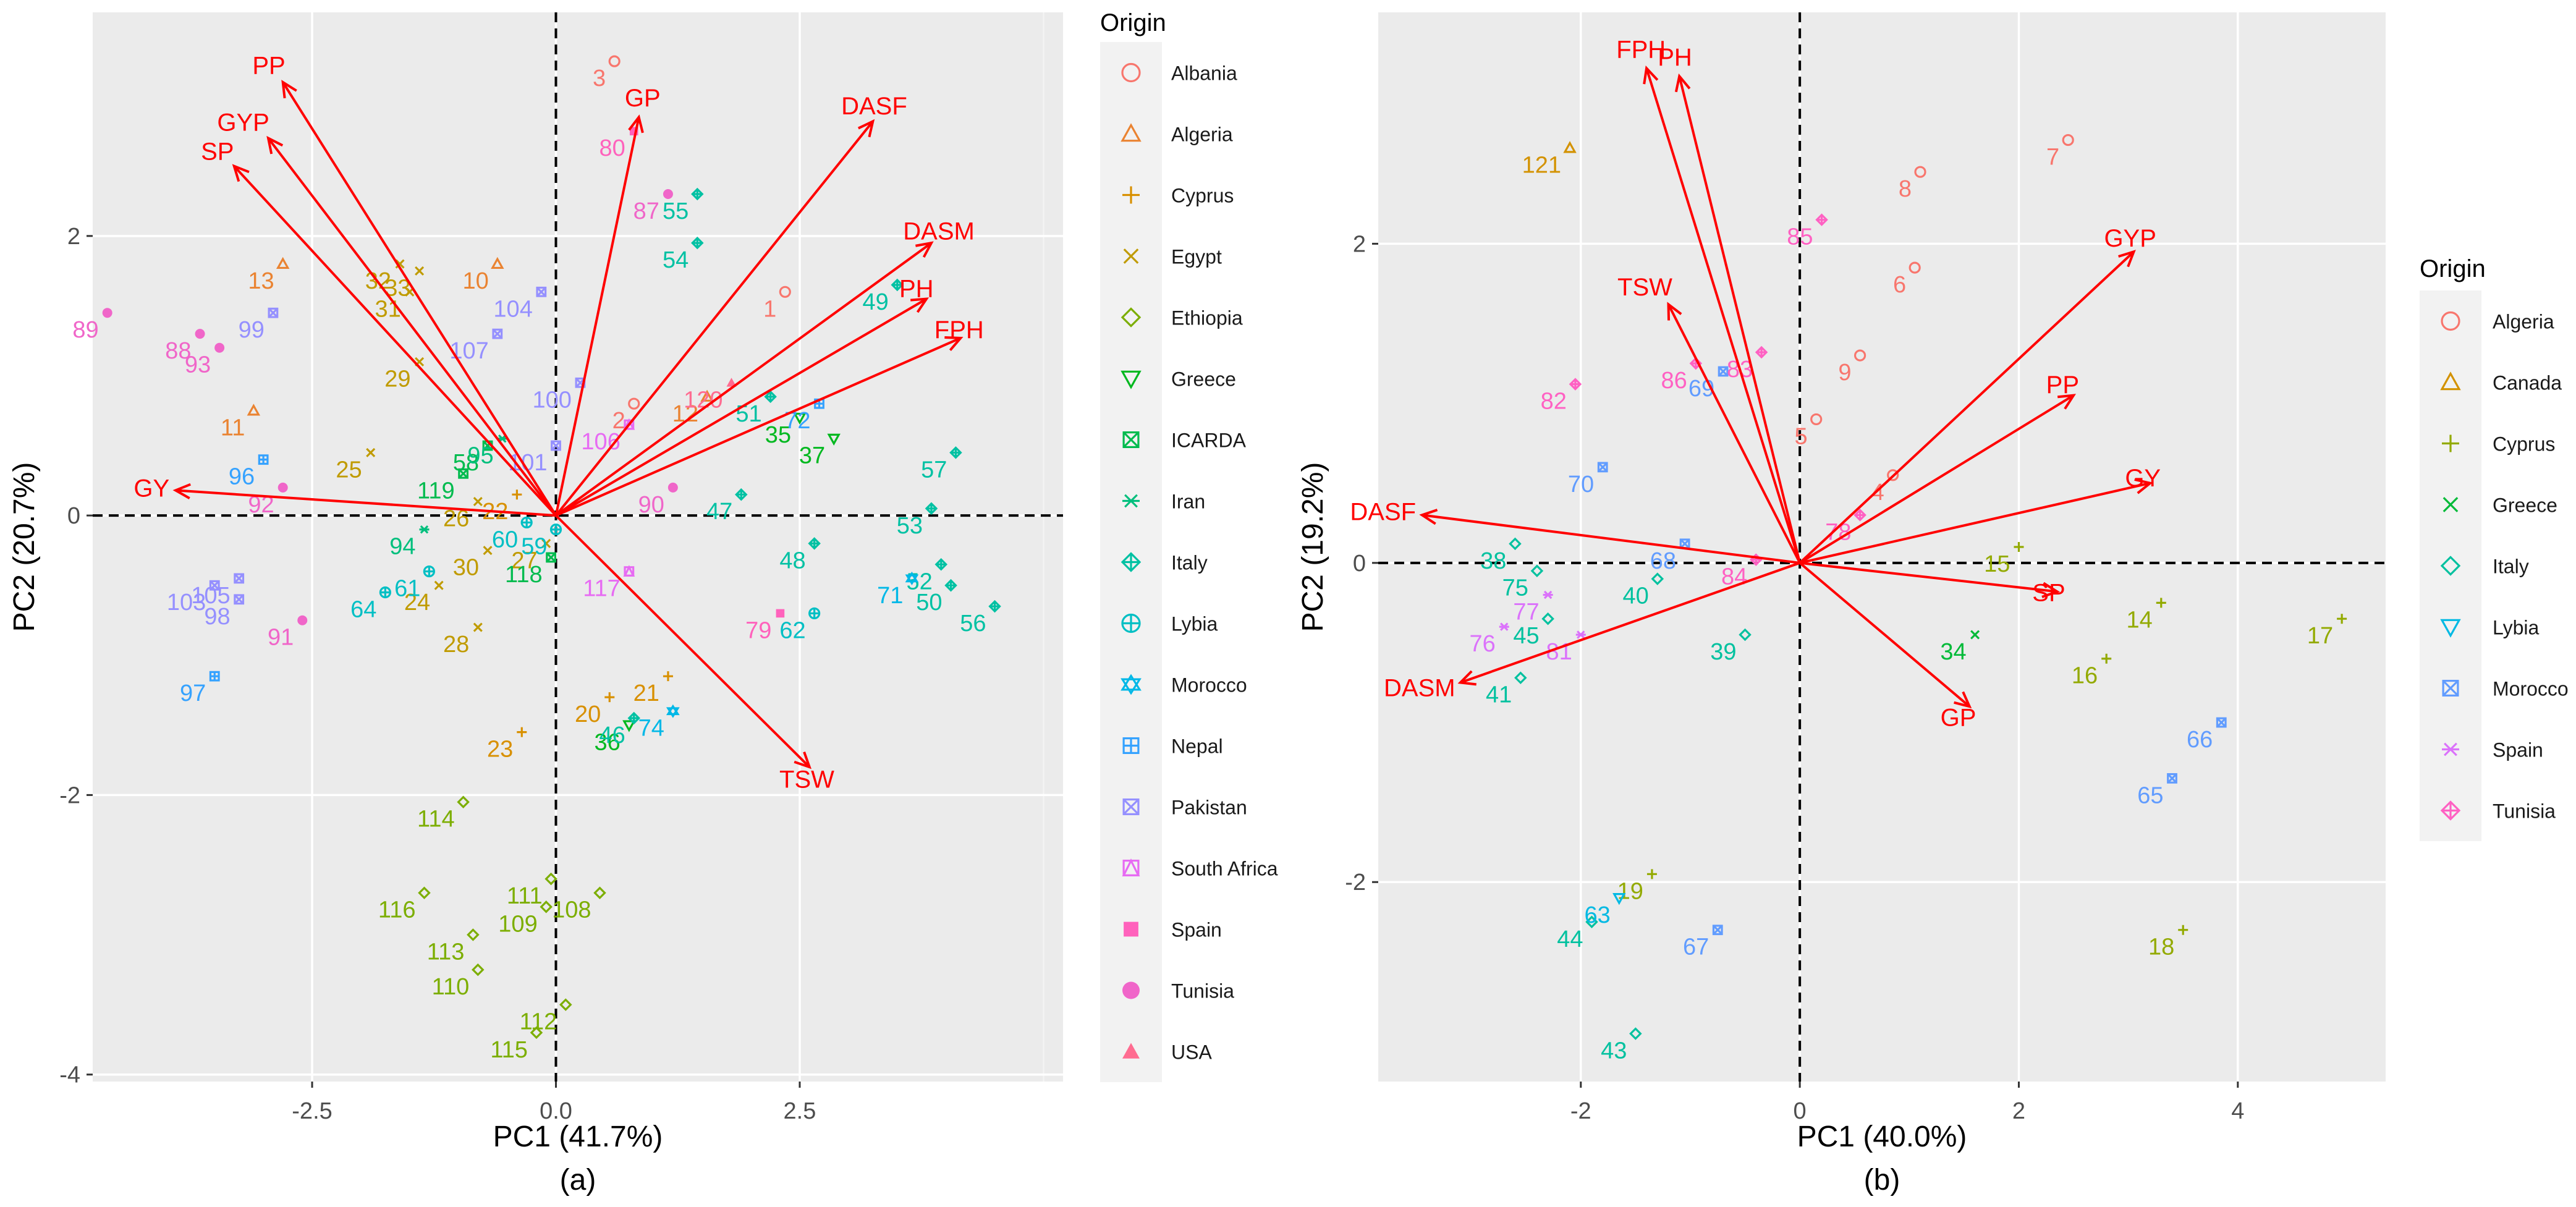  What do you see at coordinates (261, 281) in the screenshot?
I see `point-label: 13` at bounding box center [261, 281].